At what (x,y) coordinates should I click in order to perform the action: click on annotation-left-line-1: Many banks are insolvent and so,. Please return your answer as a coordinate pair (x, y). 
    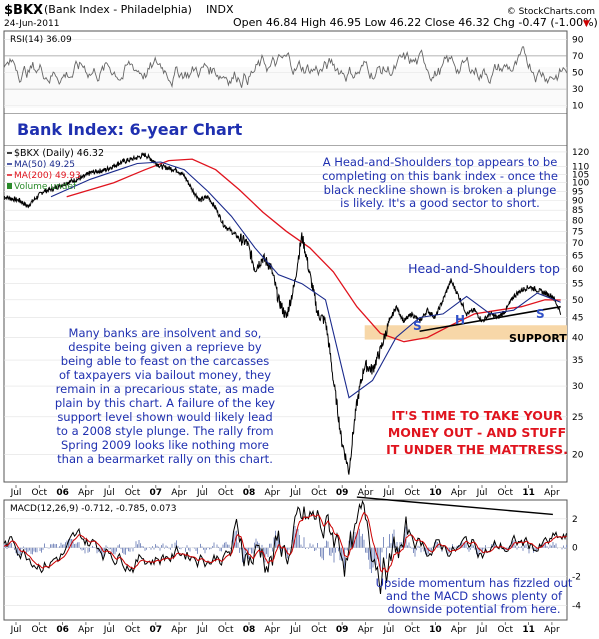
    Looking at the image, I should click on (165, 333).